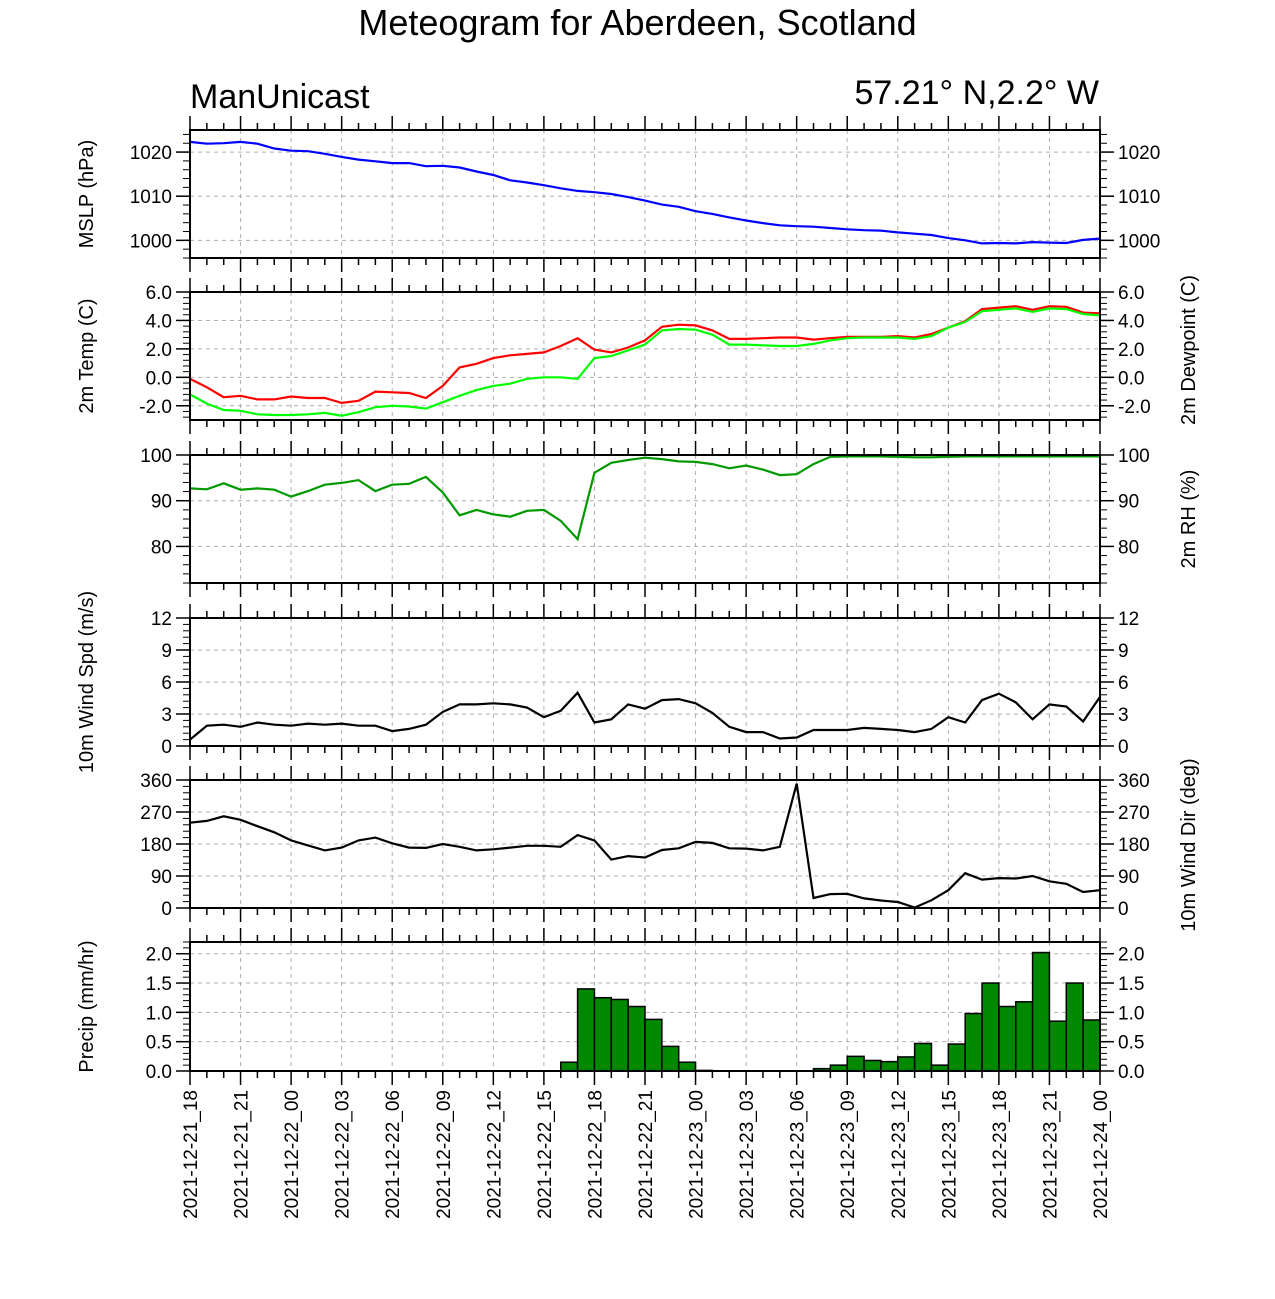 The image size is (1275, 1299). I want to click on wind-dir-yticklabel-right: 90, so click(1128, 877).